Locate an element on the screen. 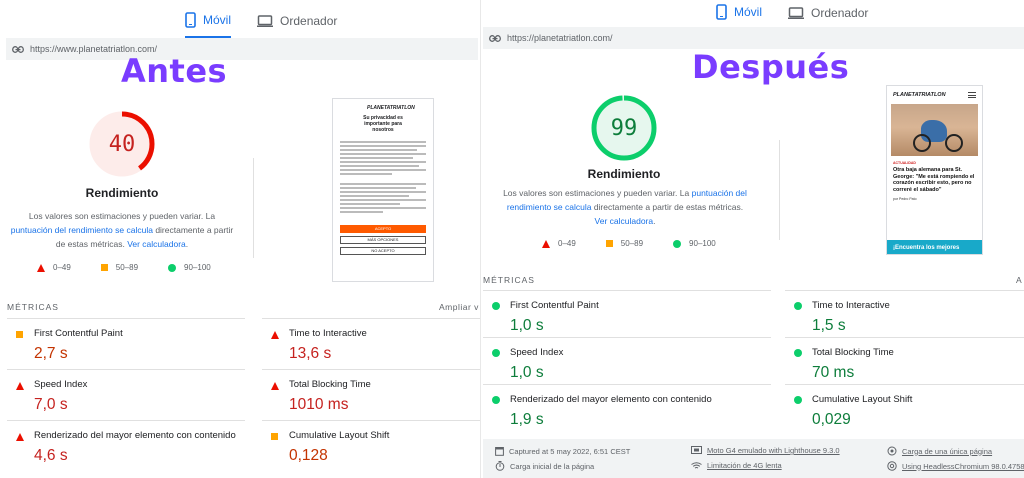 This screenshot has width=1024, height=478. metric-name: First Contentful Paint is located at coordinates (78, 333).